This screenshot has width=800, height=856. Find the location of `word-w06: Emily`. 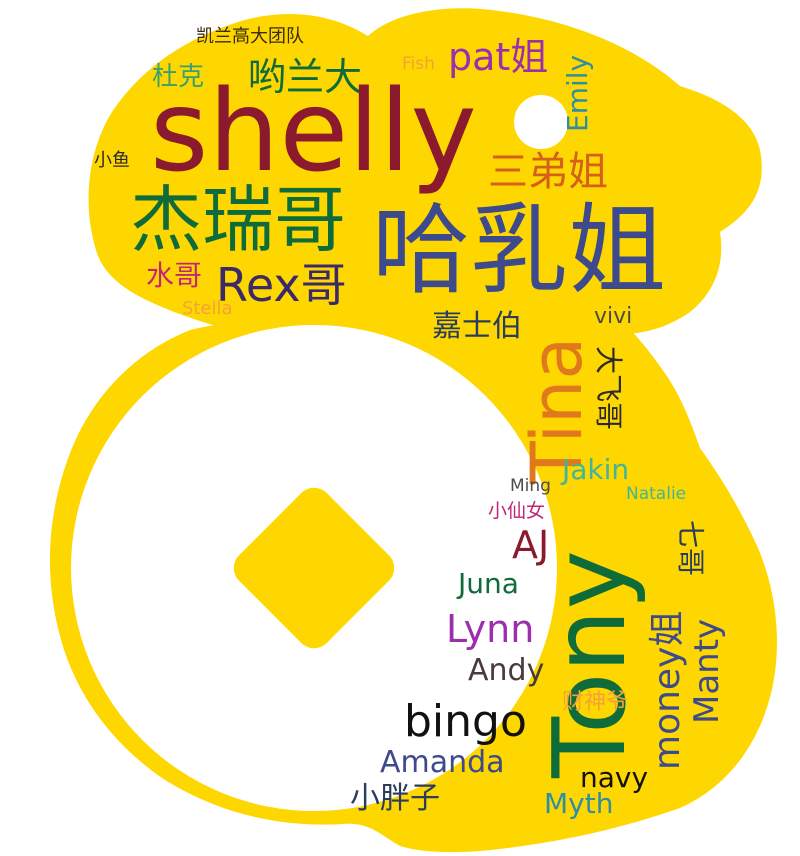

word-w06: Emily is located at coordinates (577, 93).